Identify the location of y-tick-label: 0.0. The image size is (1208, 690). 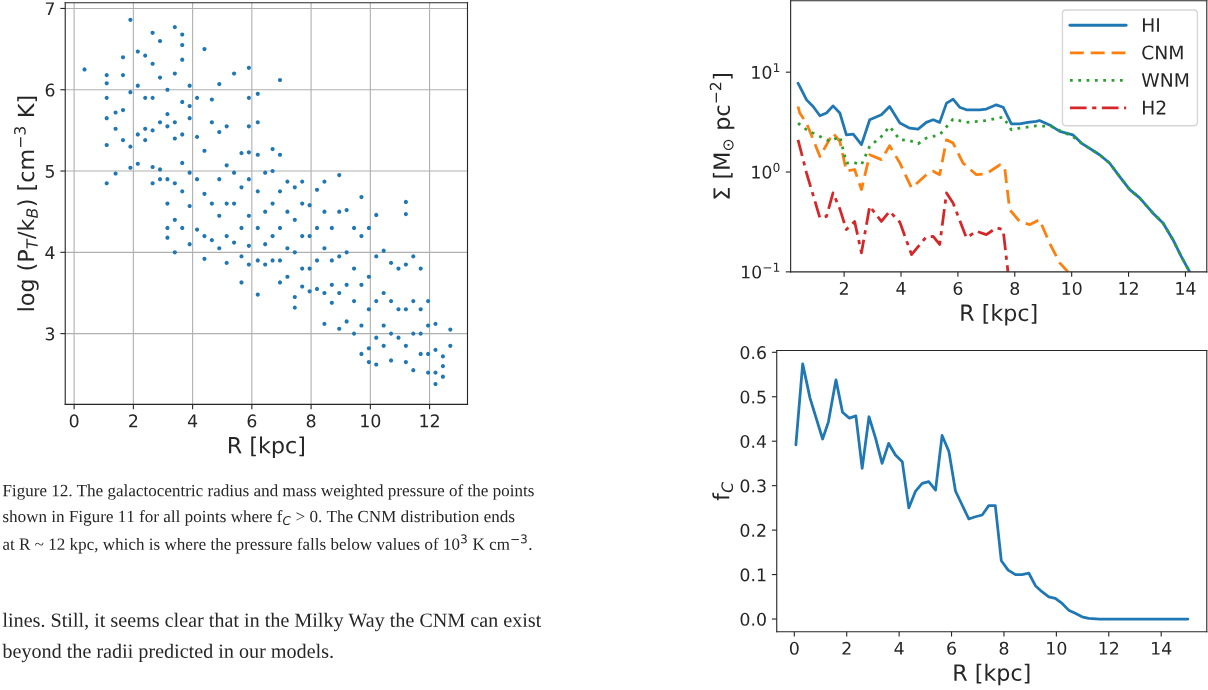
(753, 619).